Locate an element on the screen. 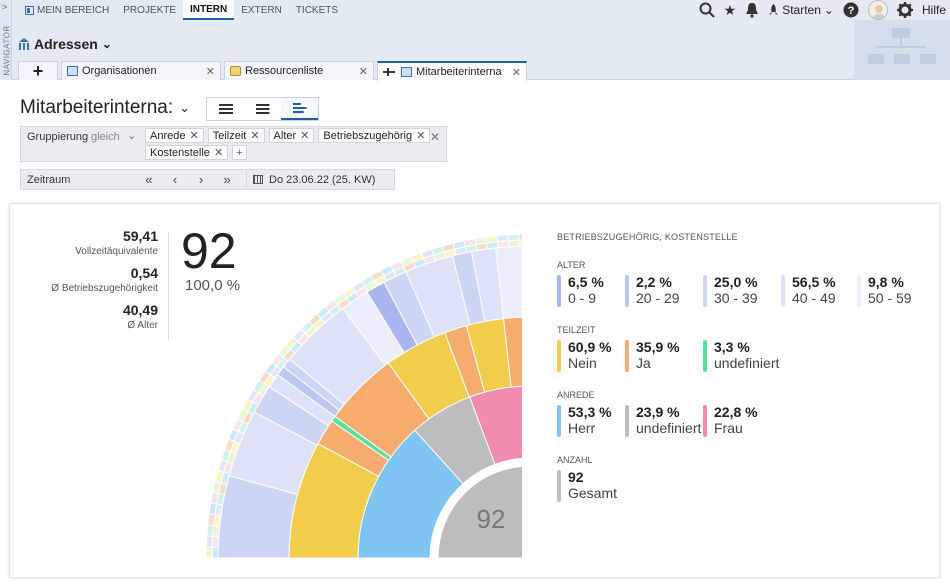 This screenshot has height=584, width=950. grouping-chip-teilzeit: Teilzeit ✕ is located at coordinates (236, 135).